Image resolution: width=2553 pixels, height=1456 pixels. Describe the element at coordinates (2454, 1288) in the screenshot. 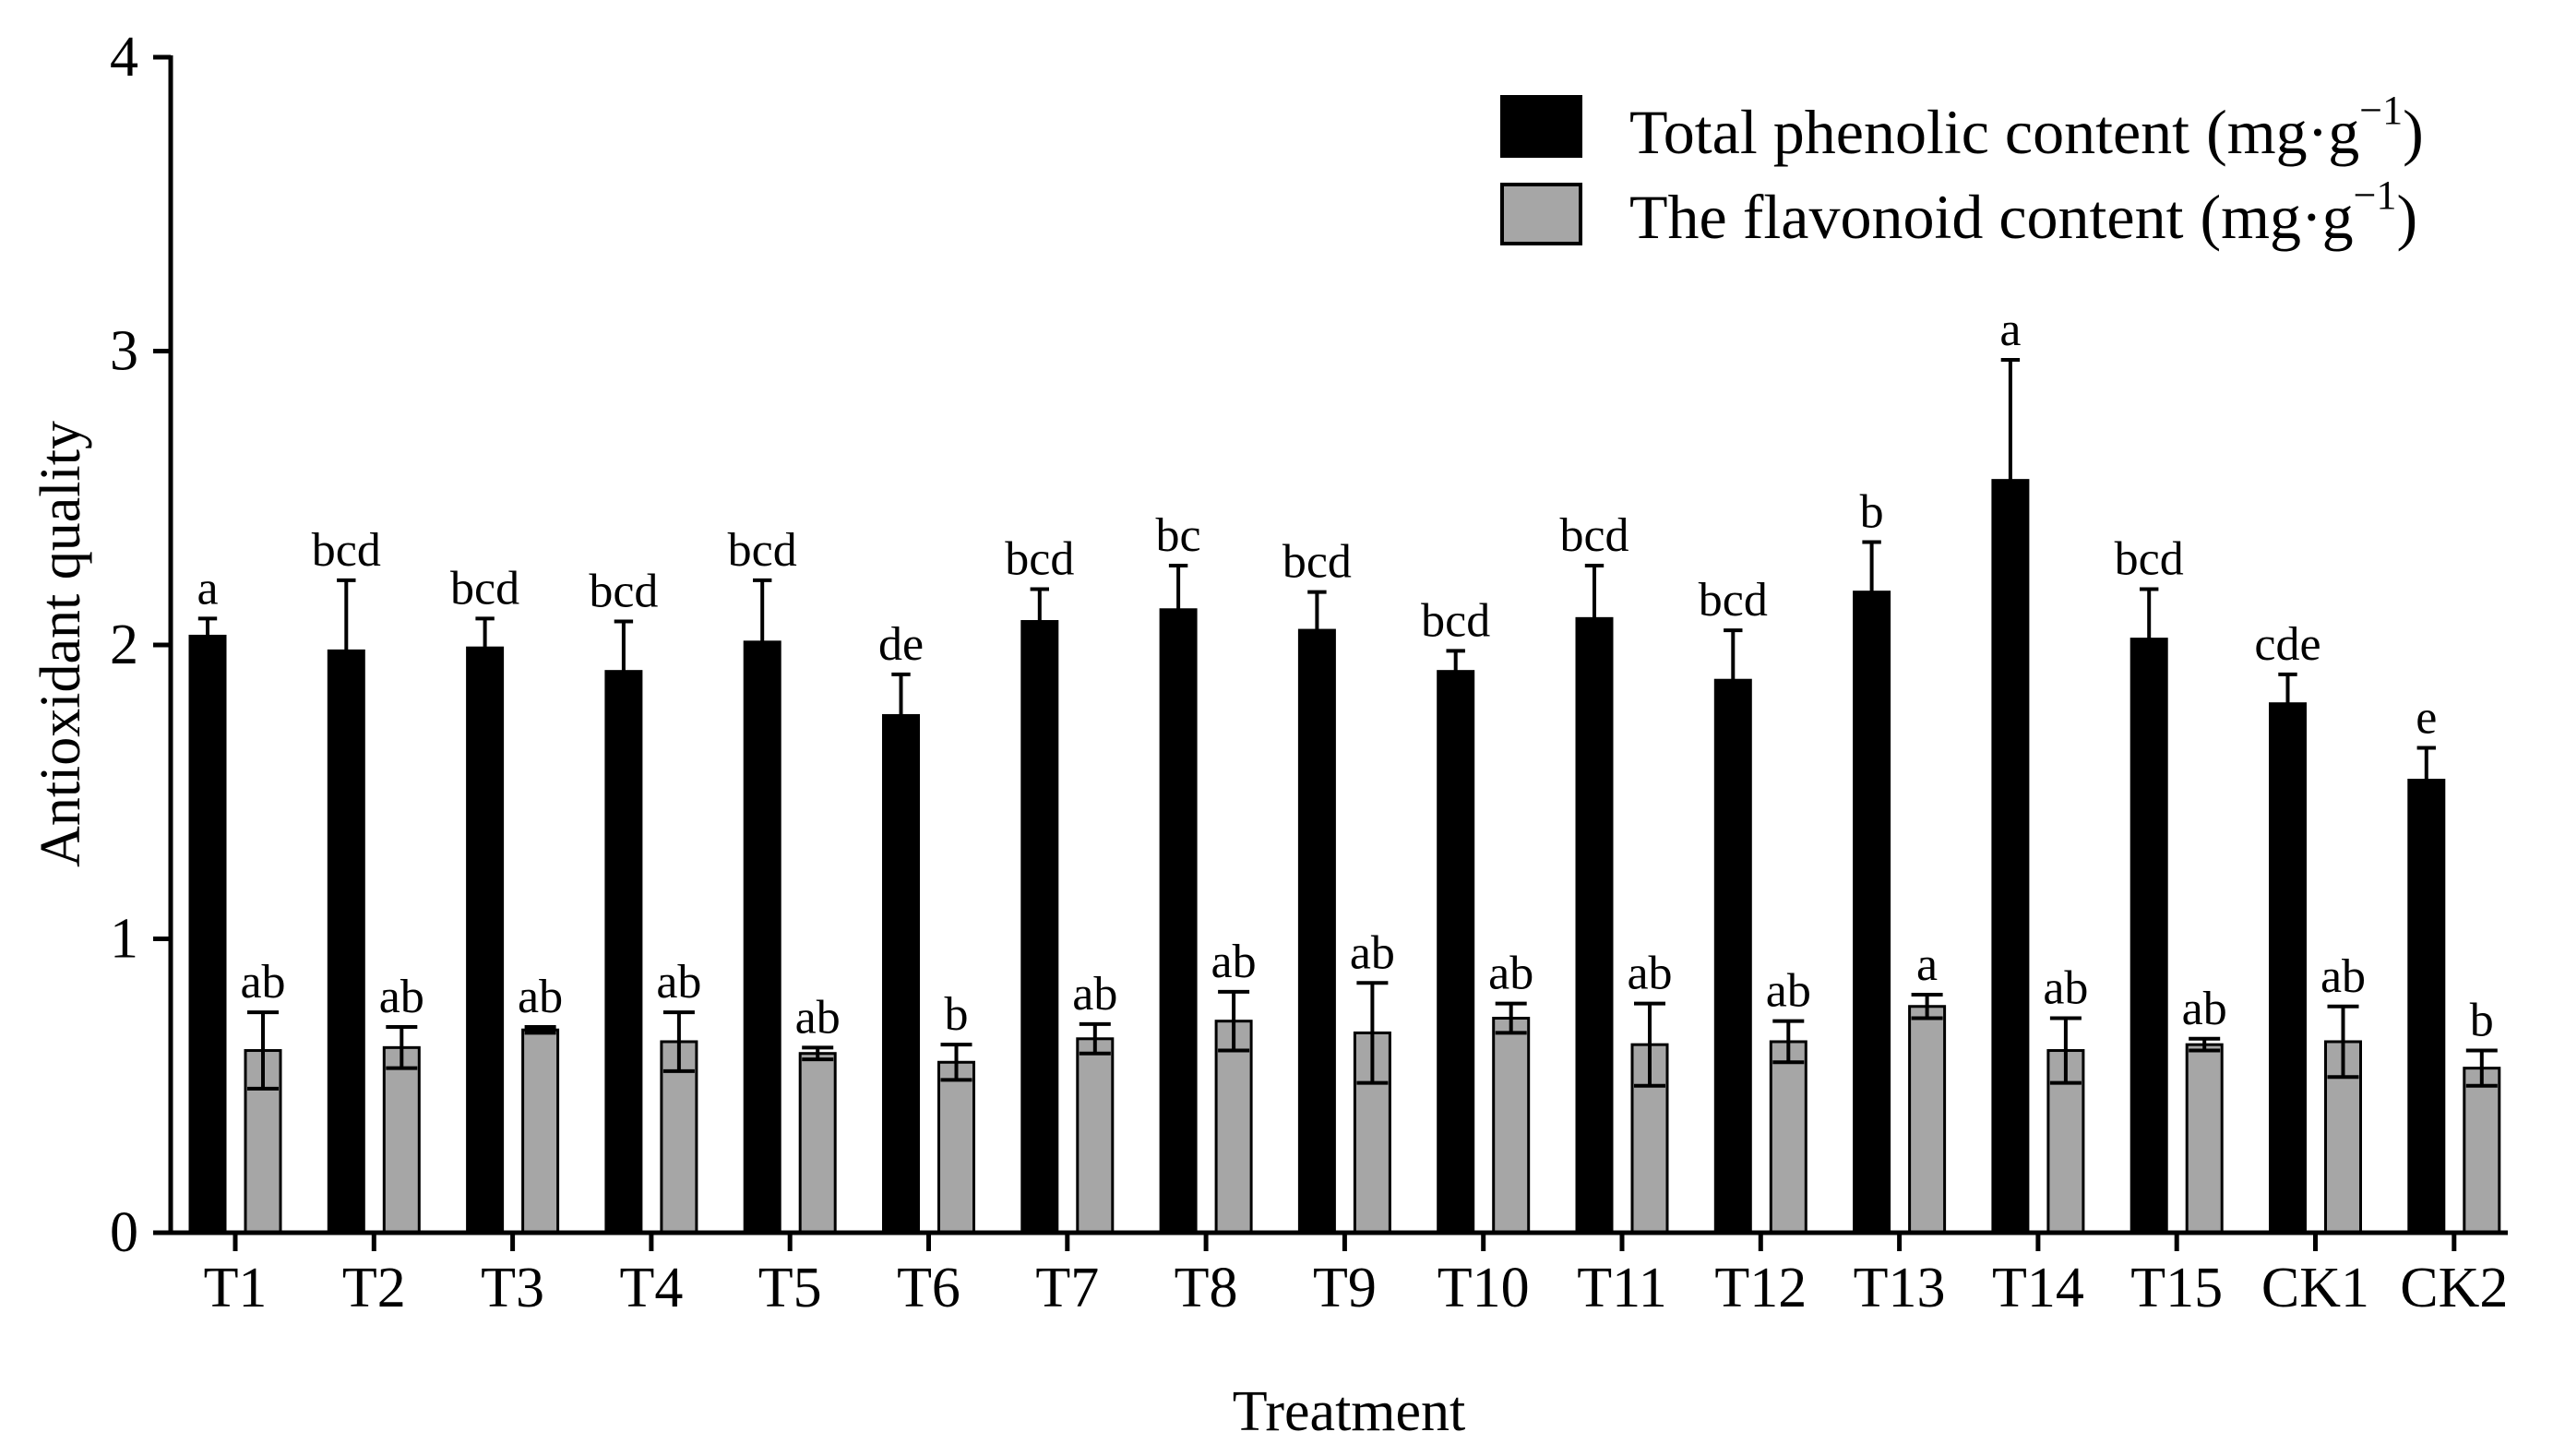

I see `x-tick-label: CK2` at that location.